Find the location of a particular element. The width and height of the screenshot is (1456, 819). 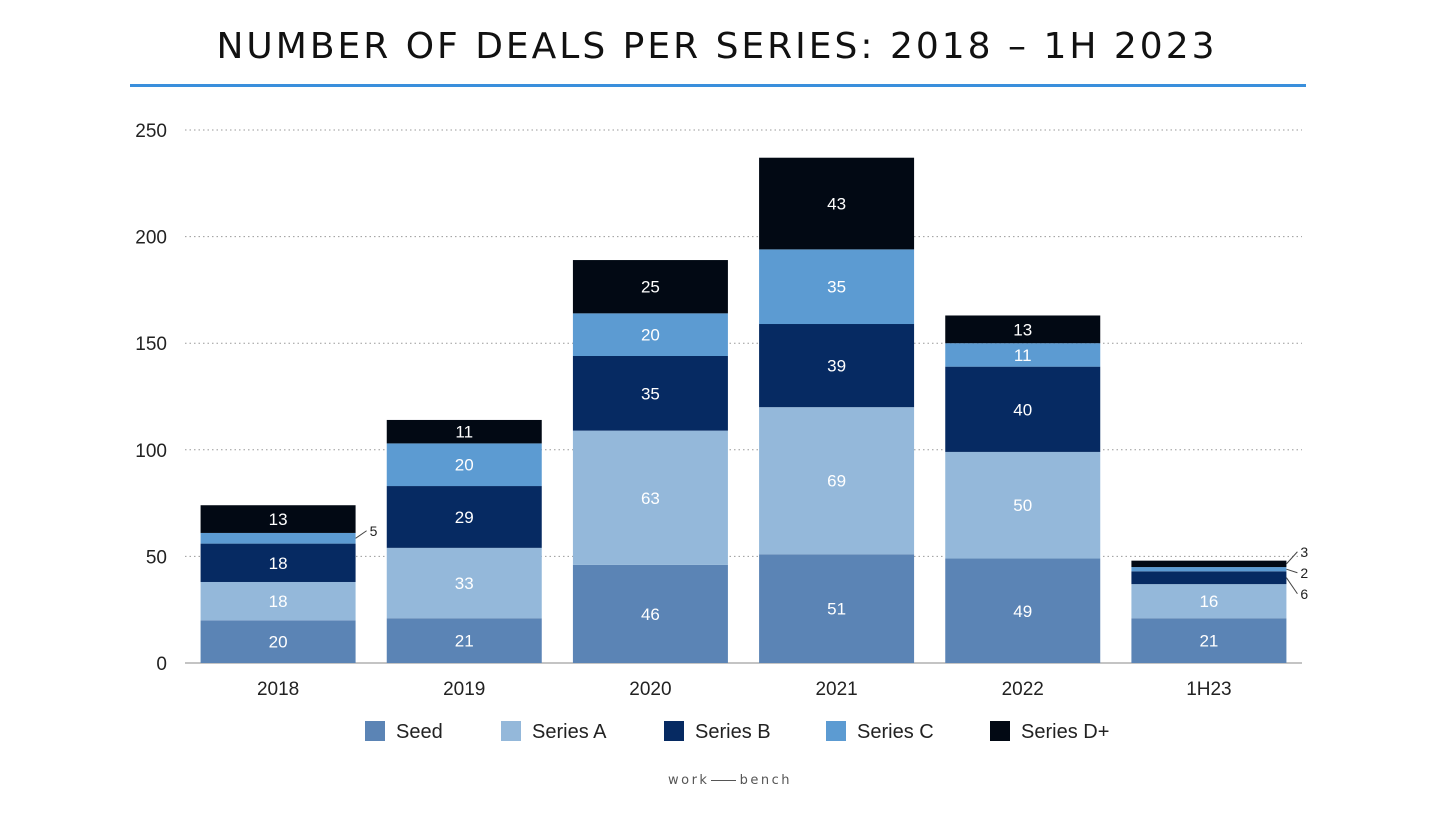

legend: Seed Series A Series B Series C Series D+ is located at coordinates (737, 732).